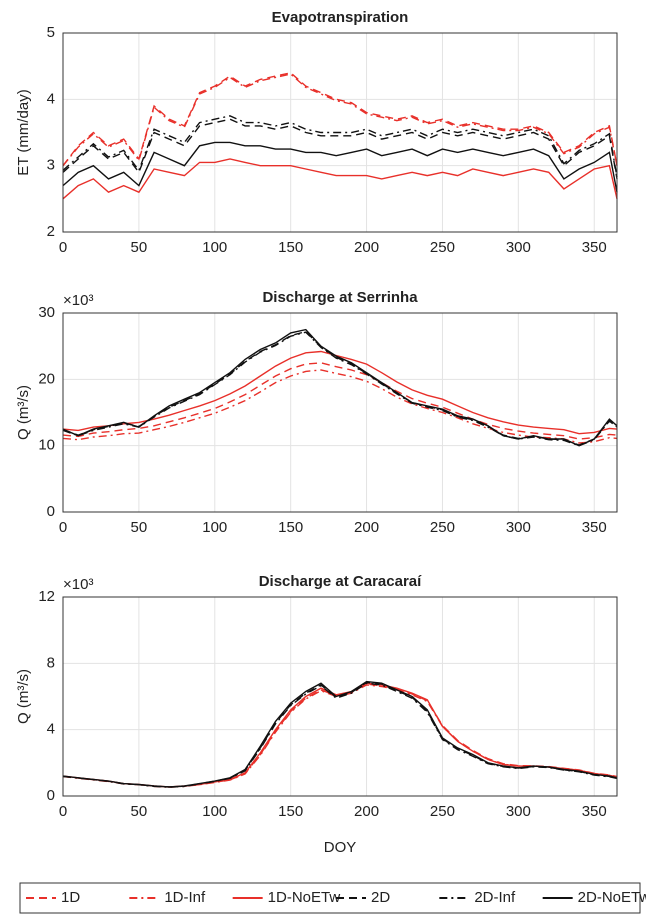 This screenshot has width=646, height=922. I want to click on legend-label: 2D, so click(380, 897).